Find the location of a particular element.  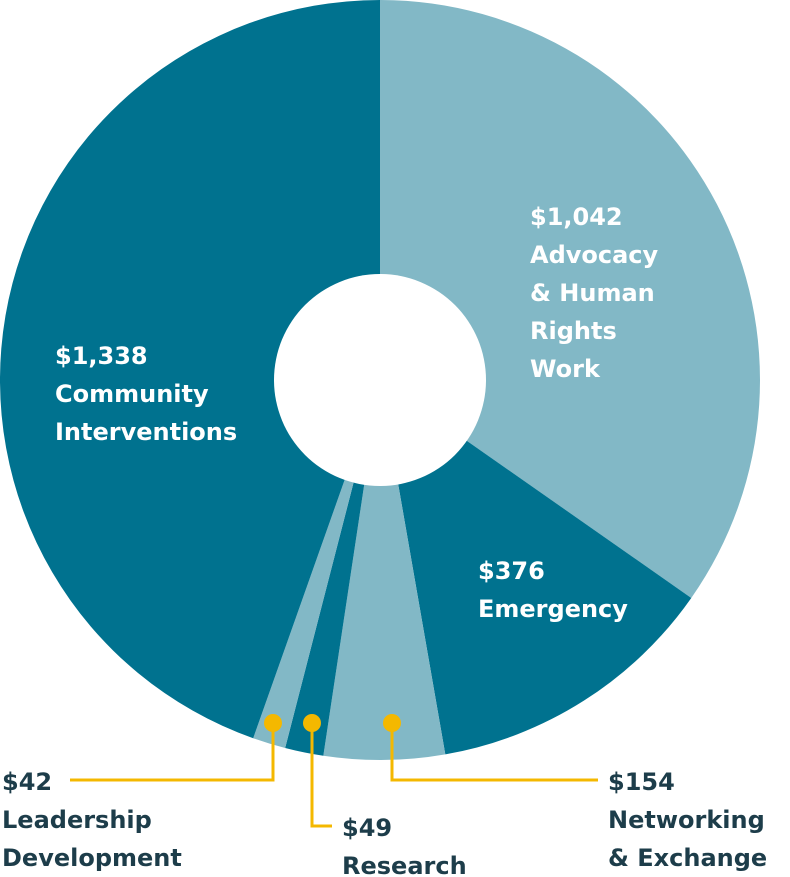

leader-dot-research is located at coordinates (312, 723).